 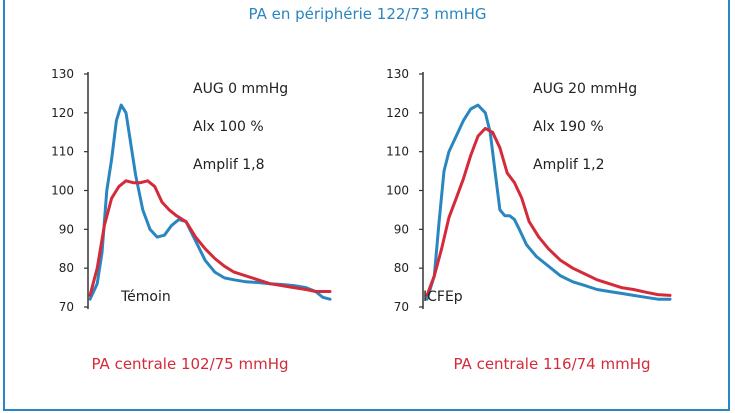 What do you see at coordinates (228, 127) in the screenshot?
I see `annotation-text: Alx 100 %` at bounding box center [228, 127].